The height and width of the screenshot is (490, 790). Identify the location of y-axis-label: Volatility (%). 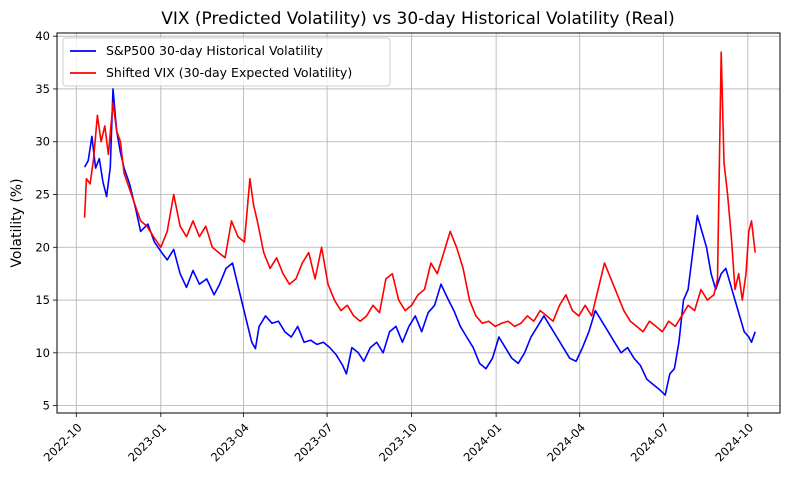
(17, 222).